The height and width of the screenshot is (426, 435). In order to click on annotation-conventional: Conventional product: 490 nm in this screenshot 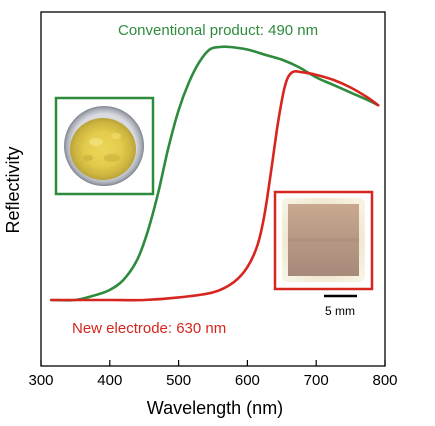, I will do `click(218, 30)`.